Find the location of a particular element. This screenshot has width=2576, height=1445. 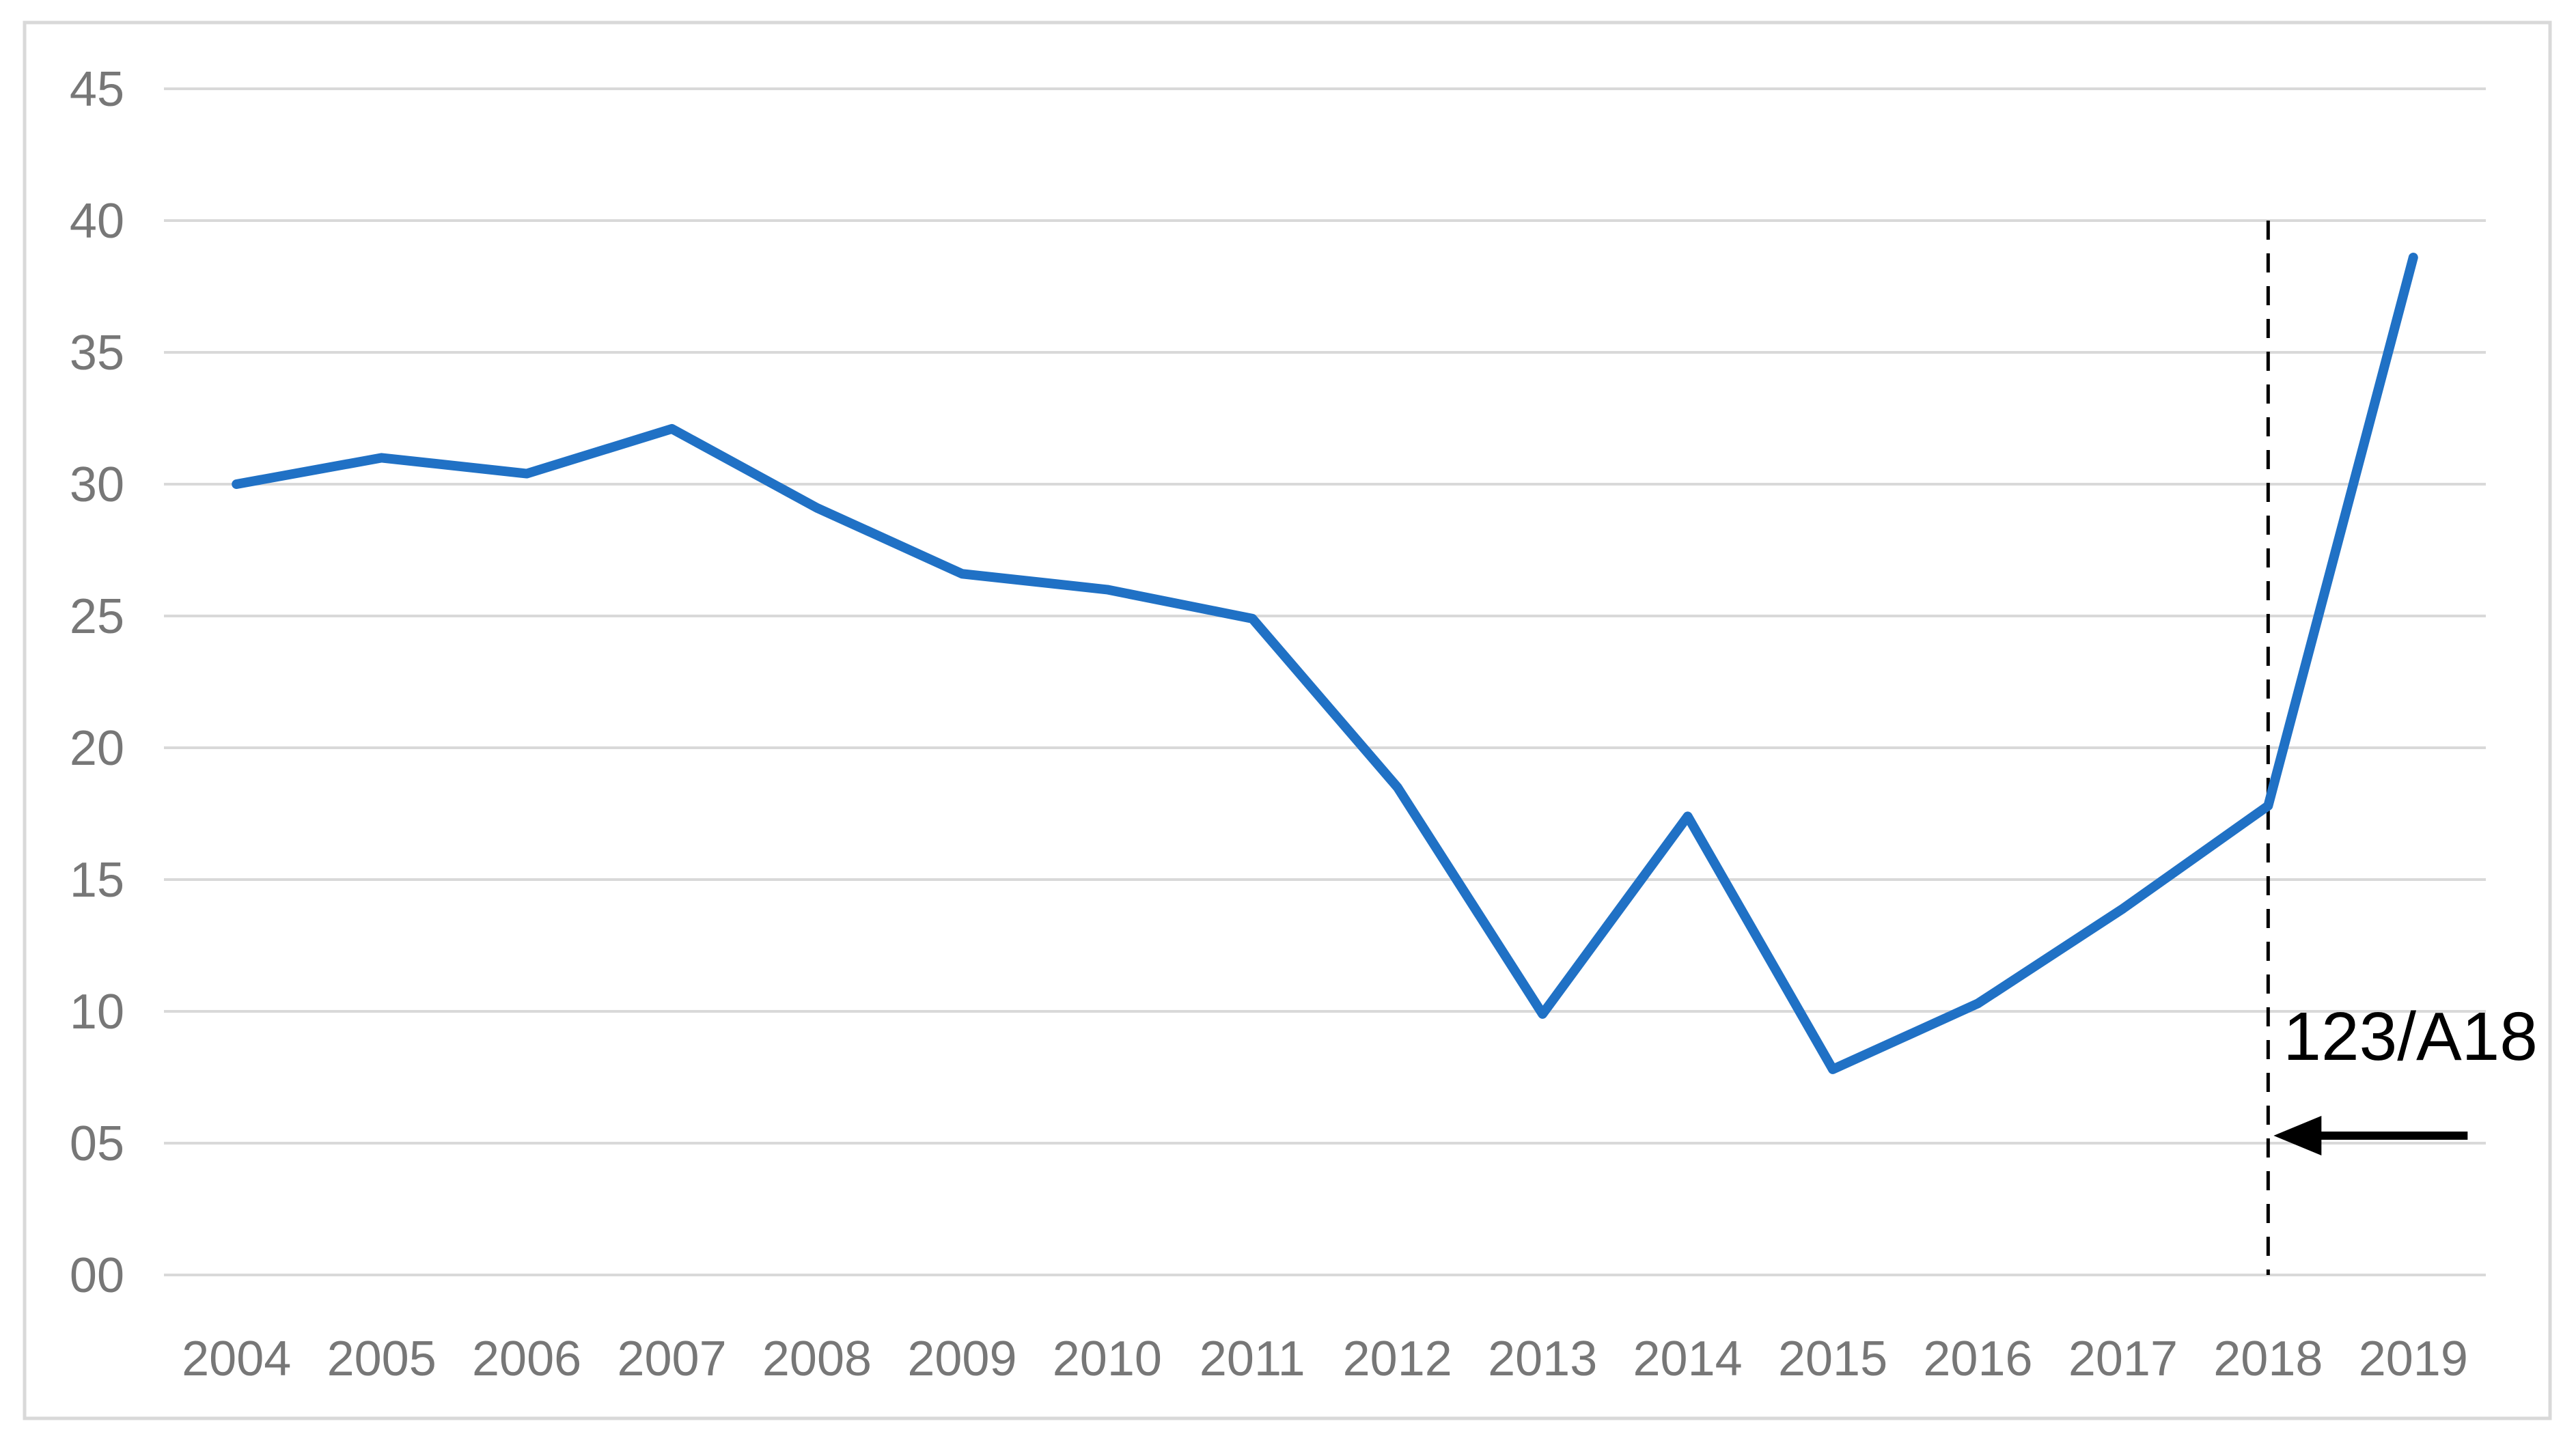

y-tick-label: 30 is located at coordinates (97, 485).